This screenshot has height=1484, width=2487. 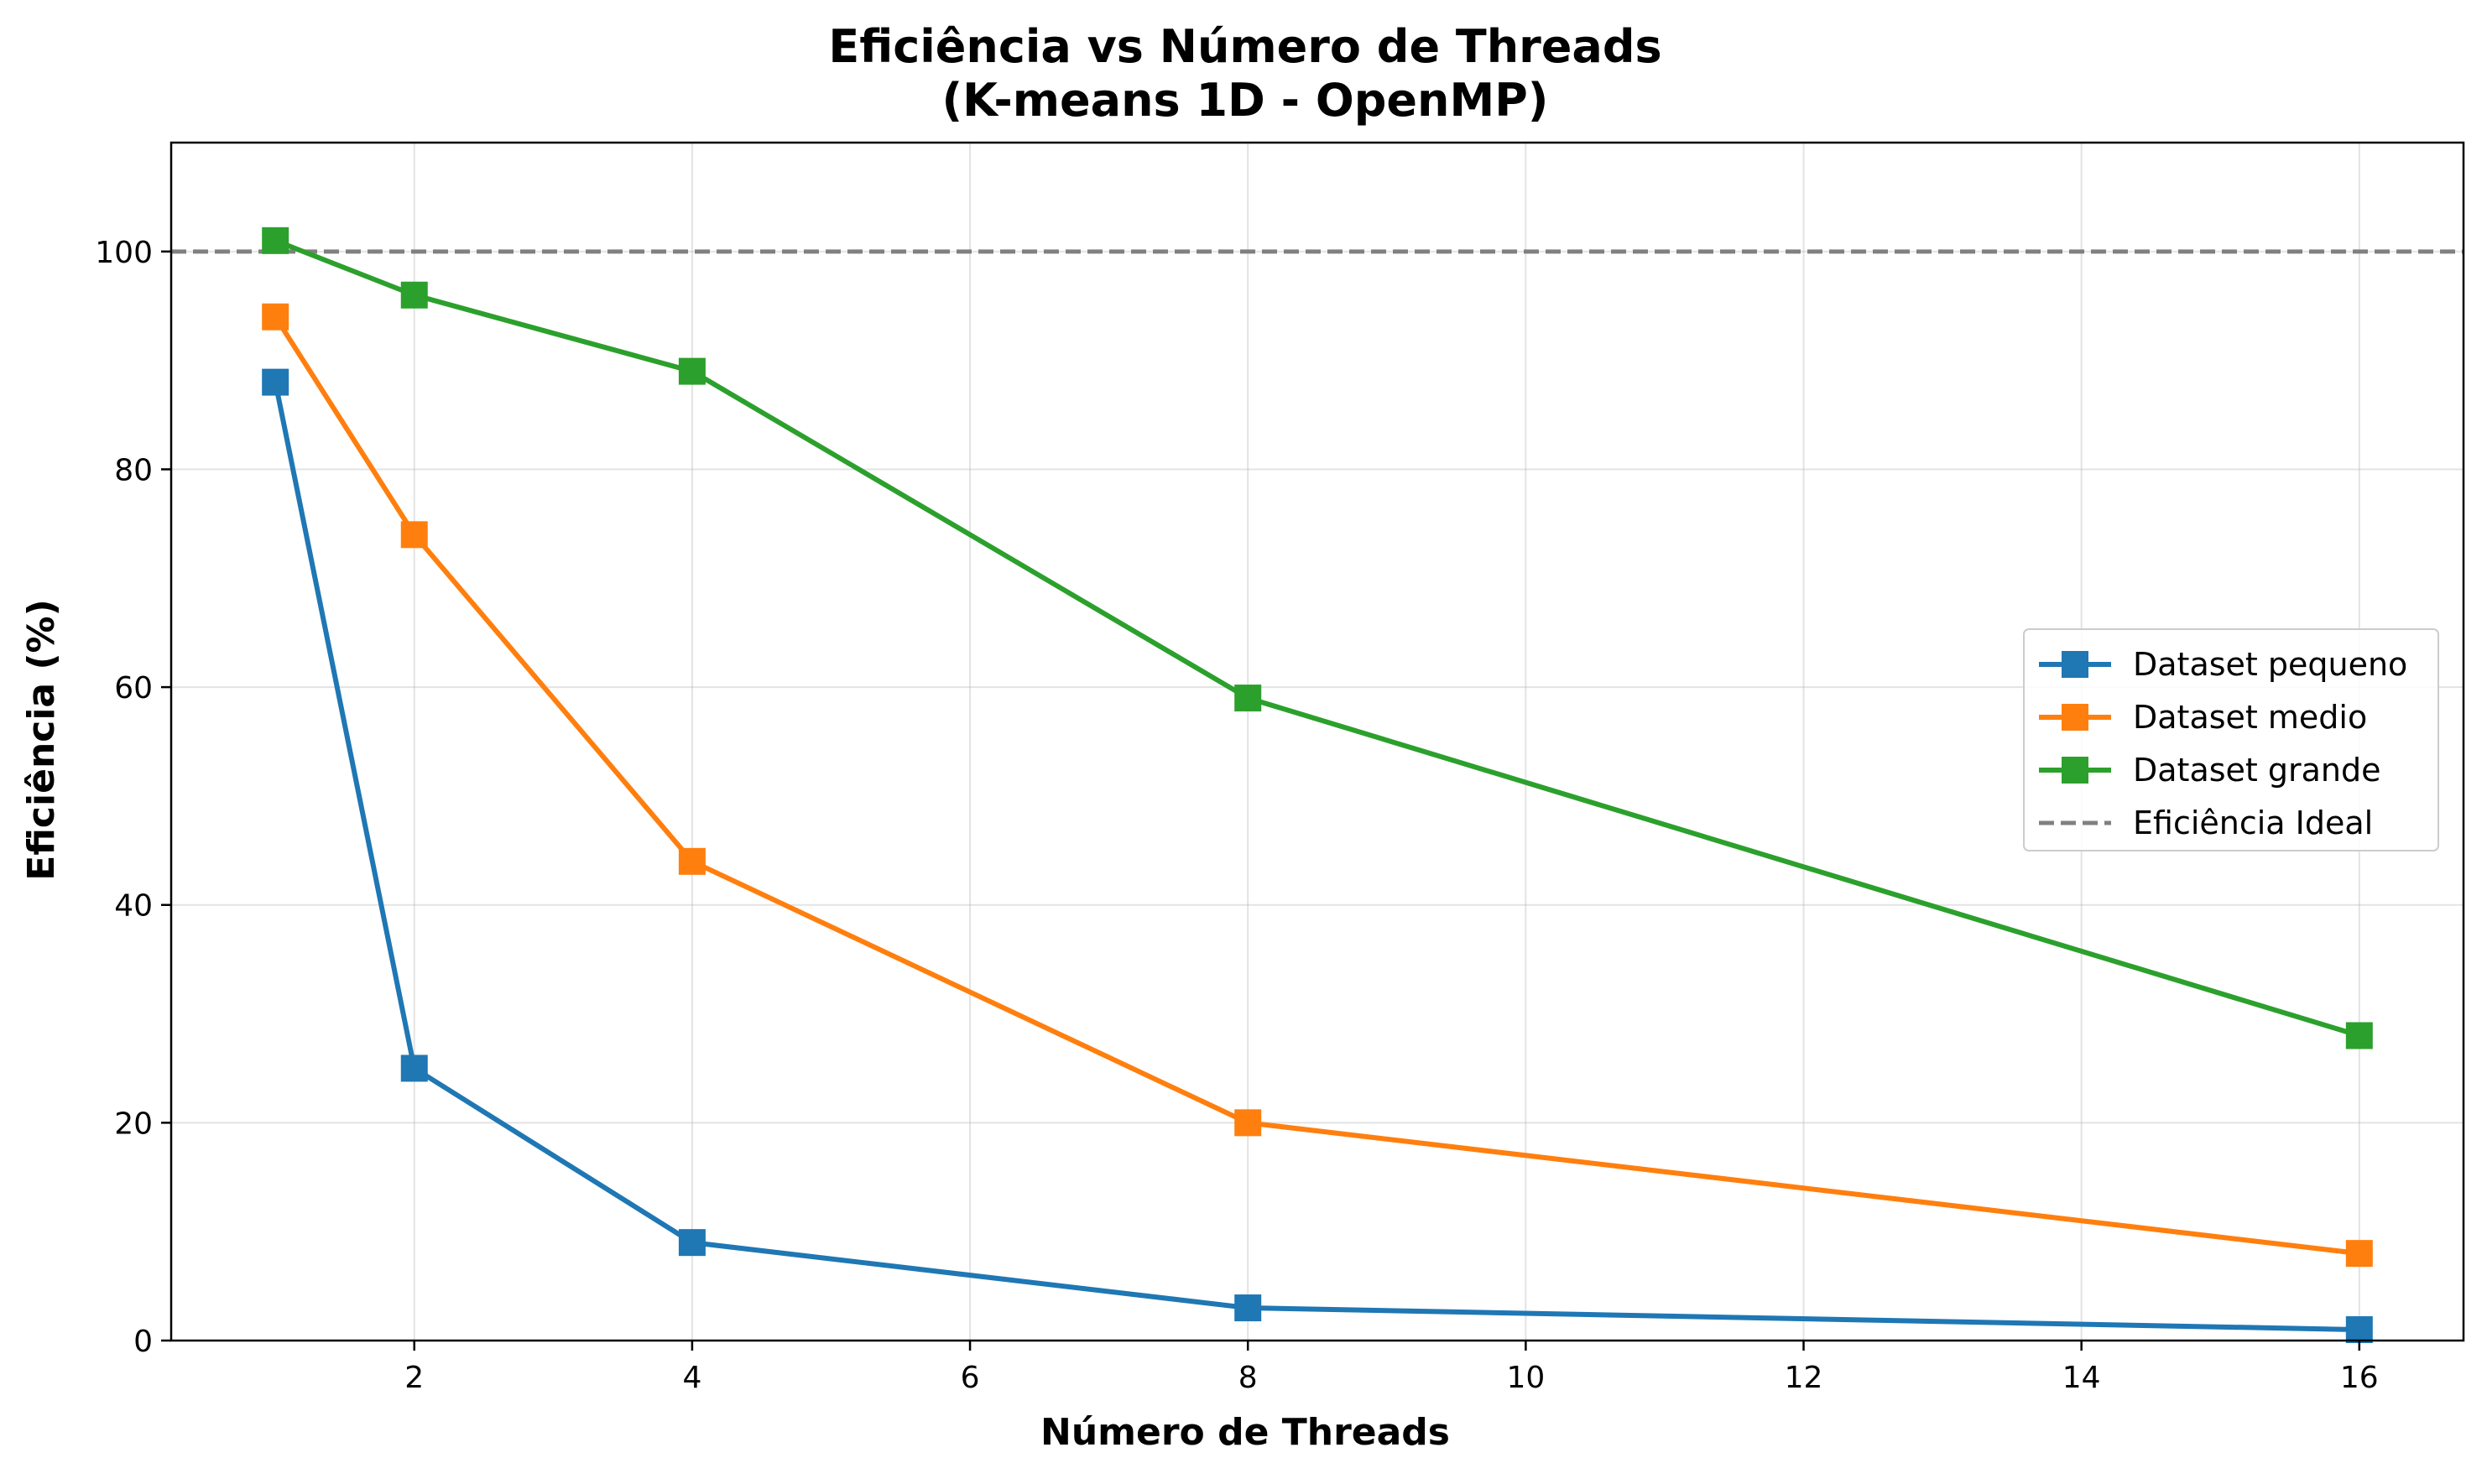 I want to click on chart-title-line-2: (K-means 1D - OpenMP), so click(x=1246, y=100).